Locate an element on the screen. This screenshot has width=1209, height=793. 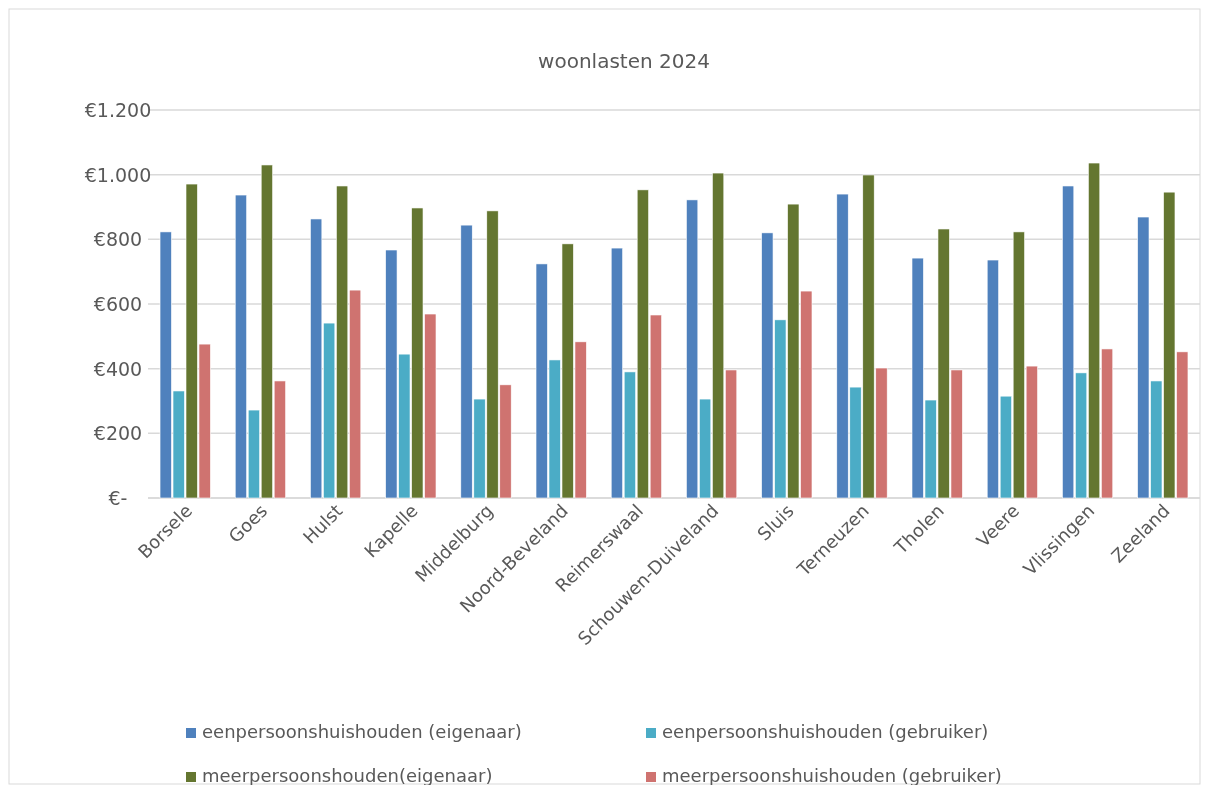
chart-title: woonlasten 2024 is located at coordinates (624, 61).